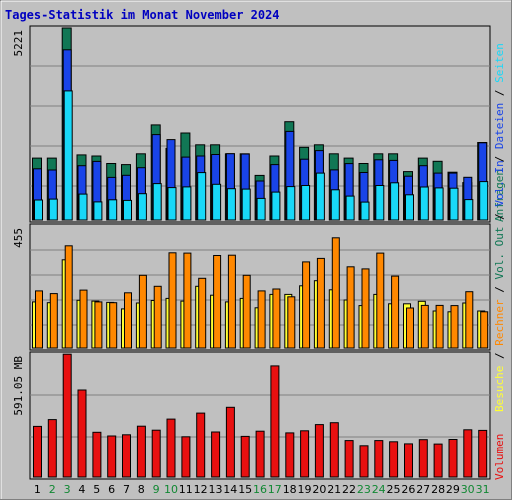 Image resolution: width=512 pixels, height=500 pixels. What do you see at coordinates (499, 126) in the screenshot?
I see `legend-item: Dateien` at bounding box center [499, 126].